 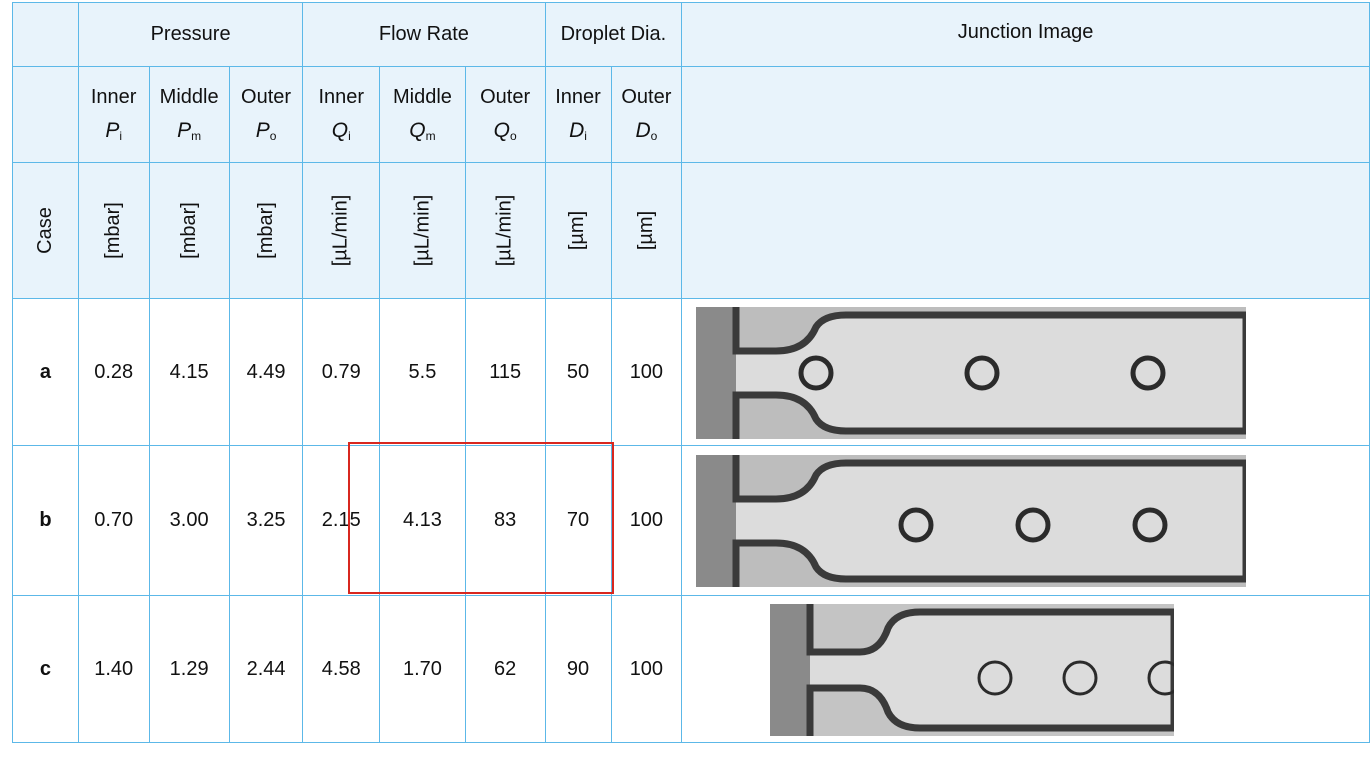 I want to click on value-cell: 1.40, so click(x=113, y=669).